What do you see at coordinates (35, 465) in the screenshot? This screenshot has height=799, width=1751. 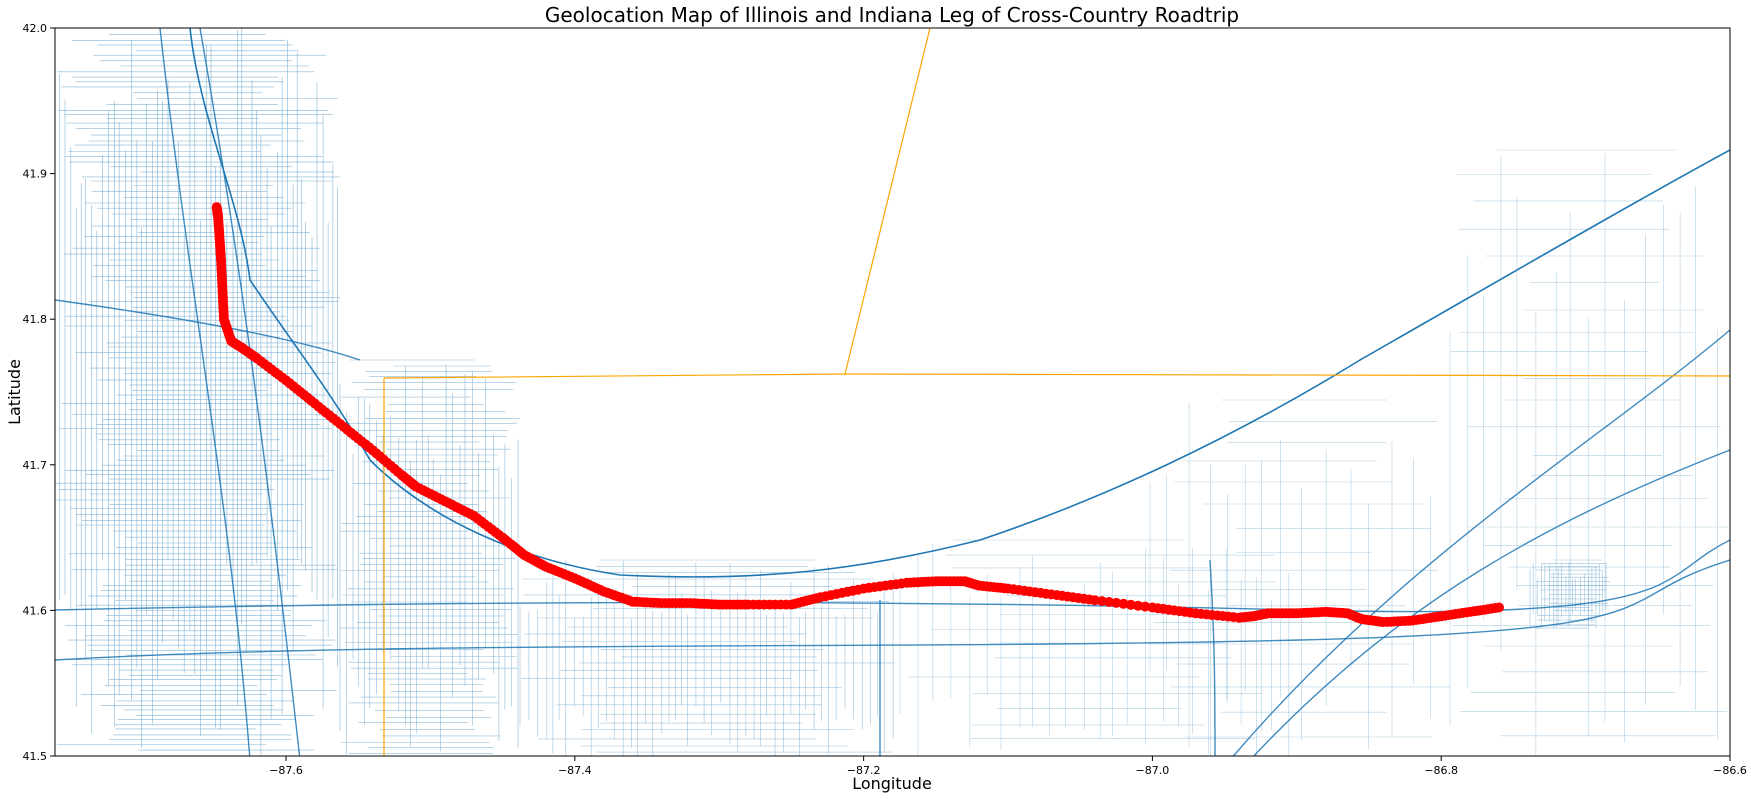 I see `y-tick-label: 41.7` at bounding box center [35, 465].